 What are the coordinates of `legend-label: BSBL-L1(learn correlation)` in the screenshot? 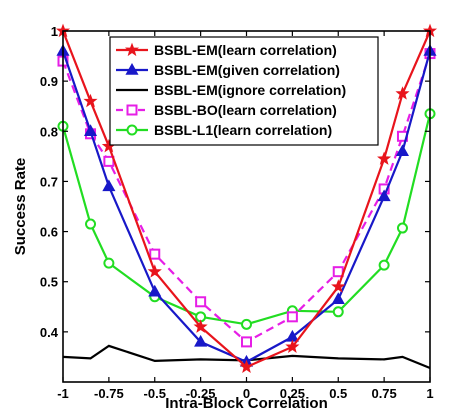 It's located at (243, 130).